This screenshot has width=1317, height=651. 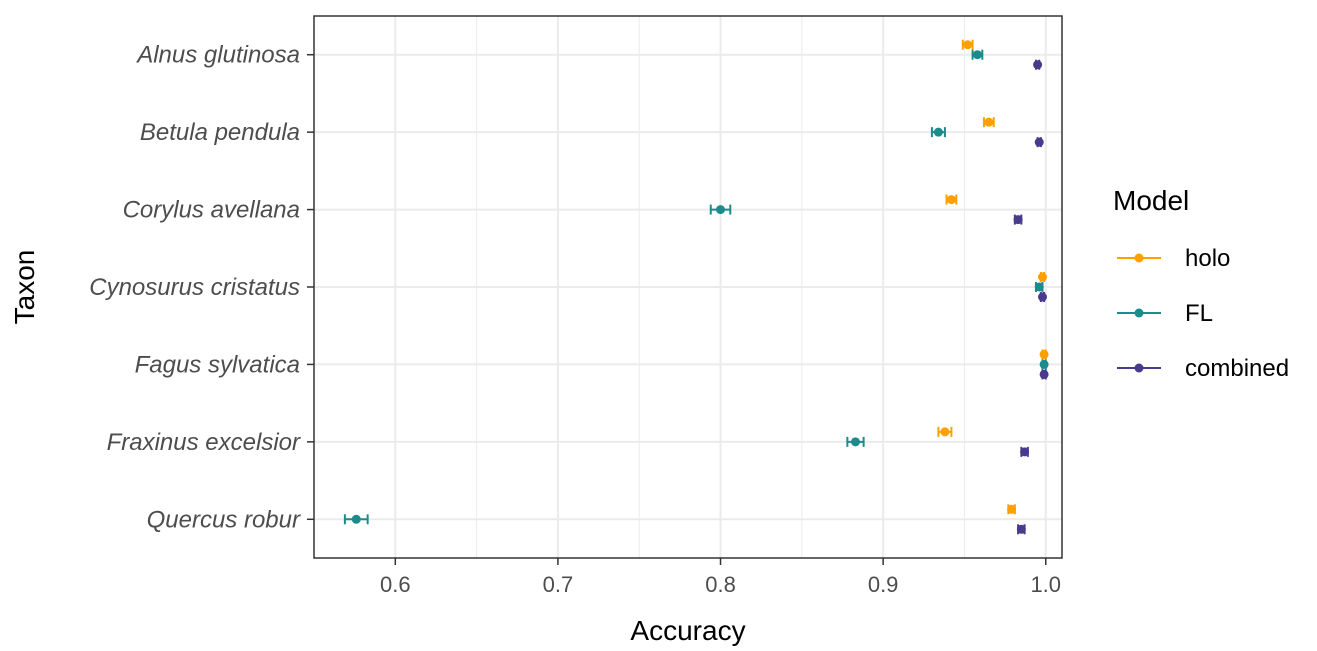 I want to click on y-category-label: Betula pendula, so click(x=220, y=132).